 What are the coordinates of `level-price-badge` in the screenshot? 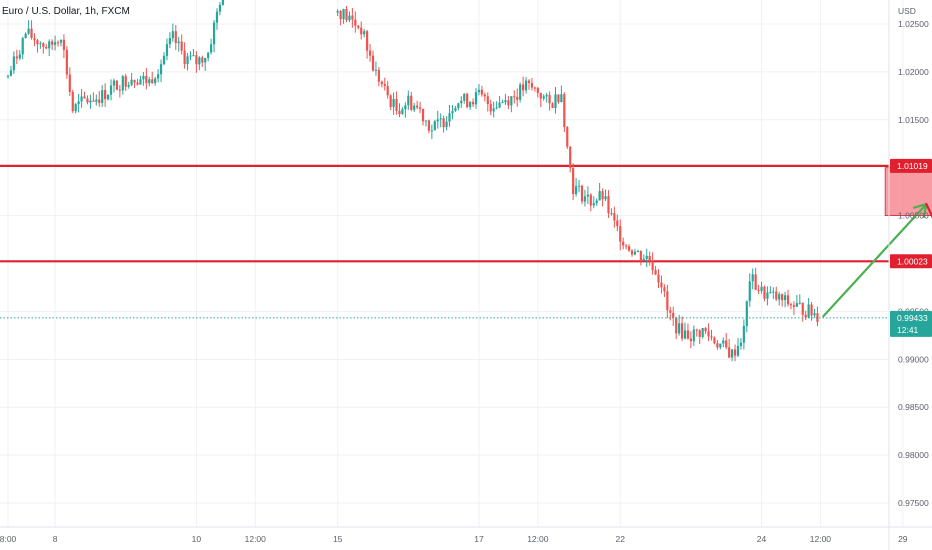 It's located at (911, 261).